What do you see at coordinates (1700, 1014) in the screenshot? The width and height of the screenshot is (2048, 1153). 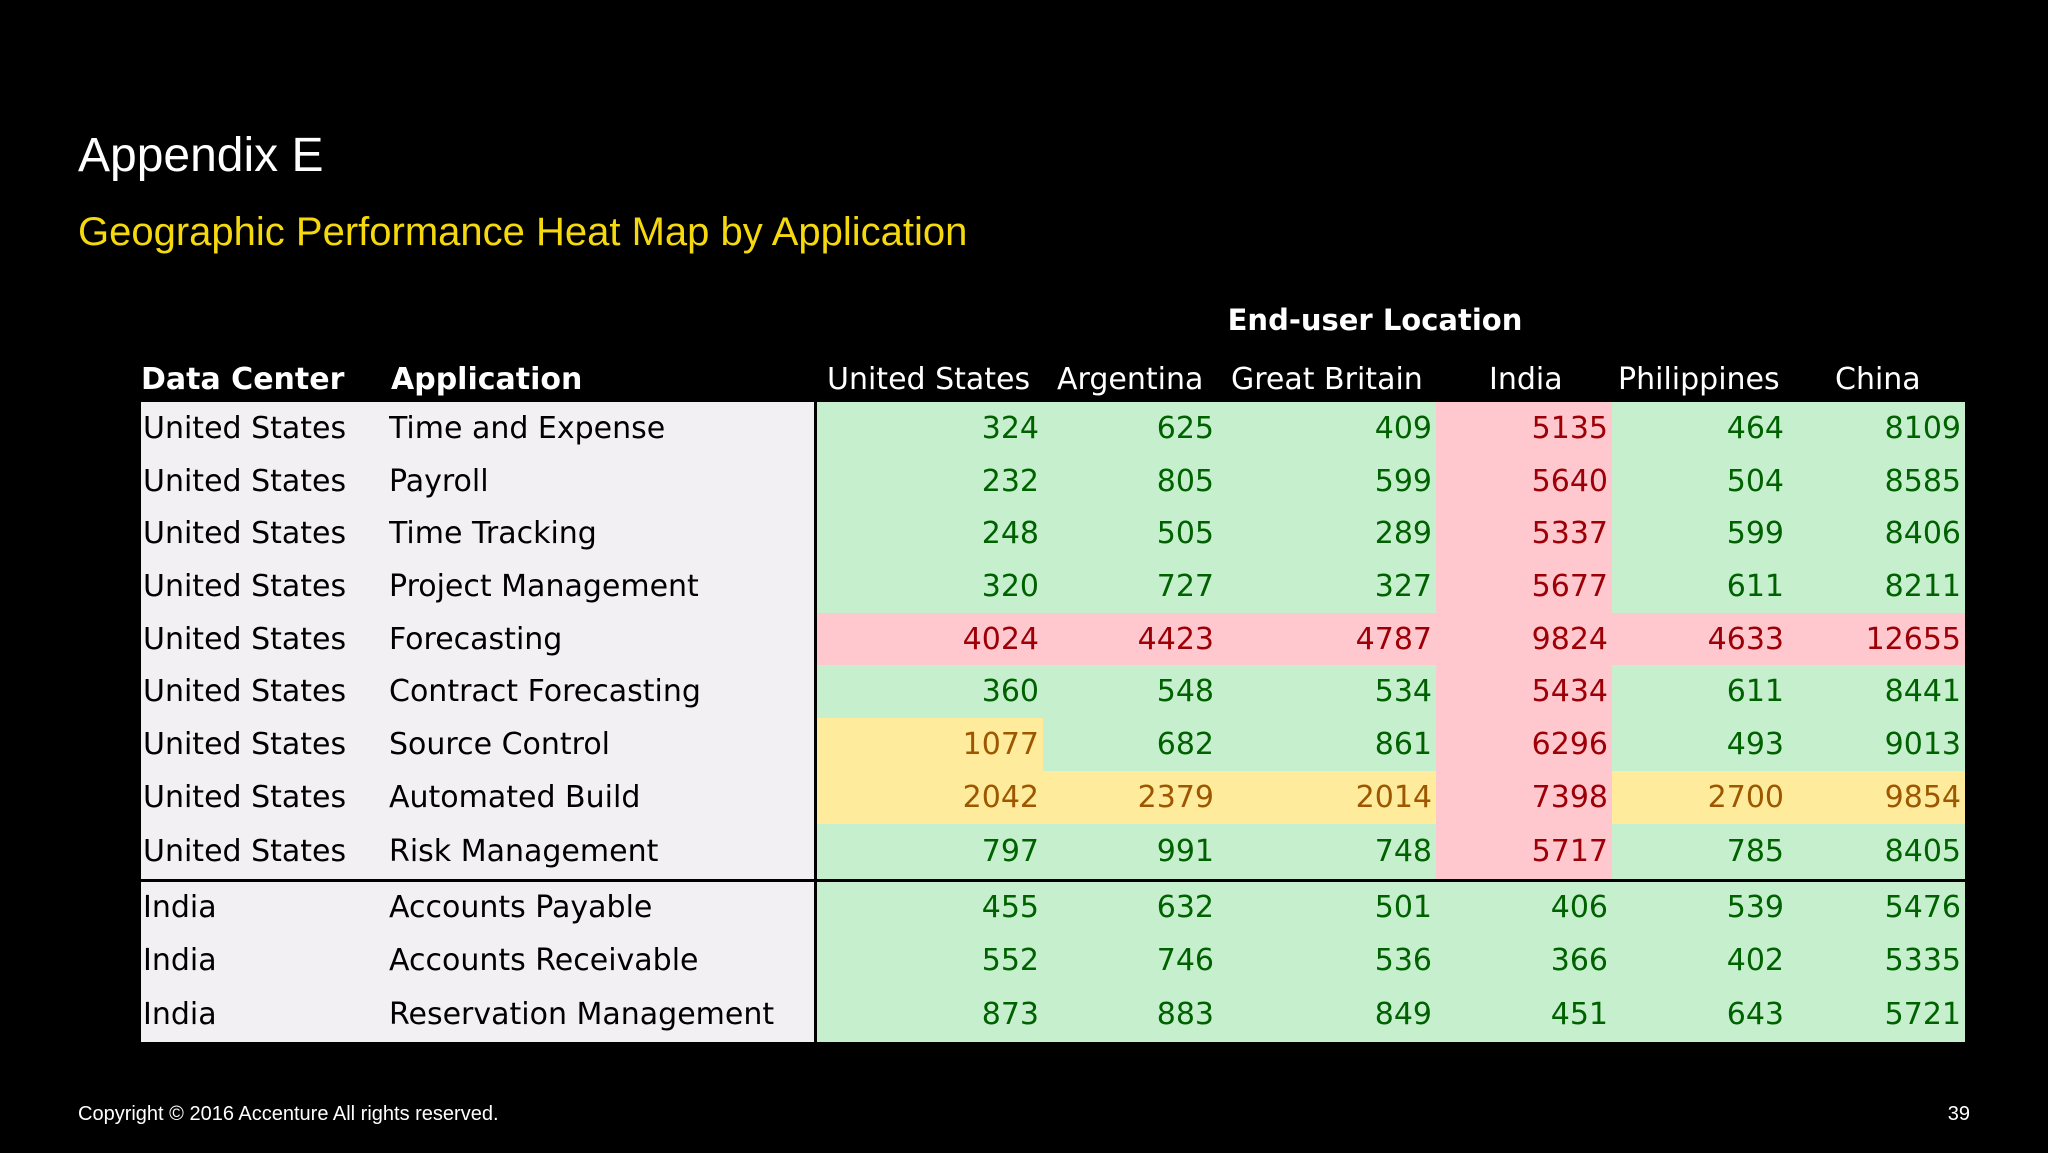 I see `latency-cell: 643` at bounding box center [1700, 1014].